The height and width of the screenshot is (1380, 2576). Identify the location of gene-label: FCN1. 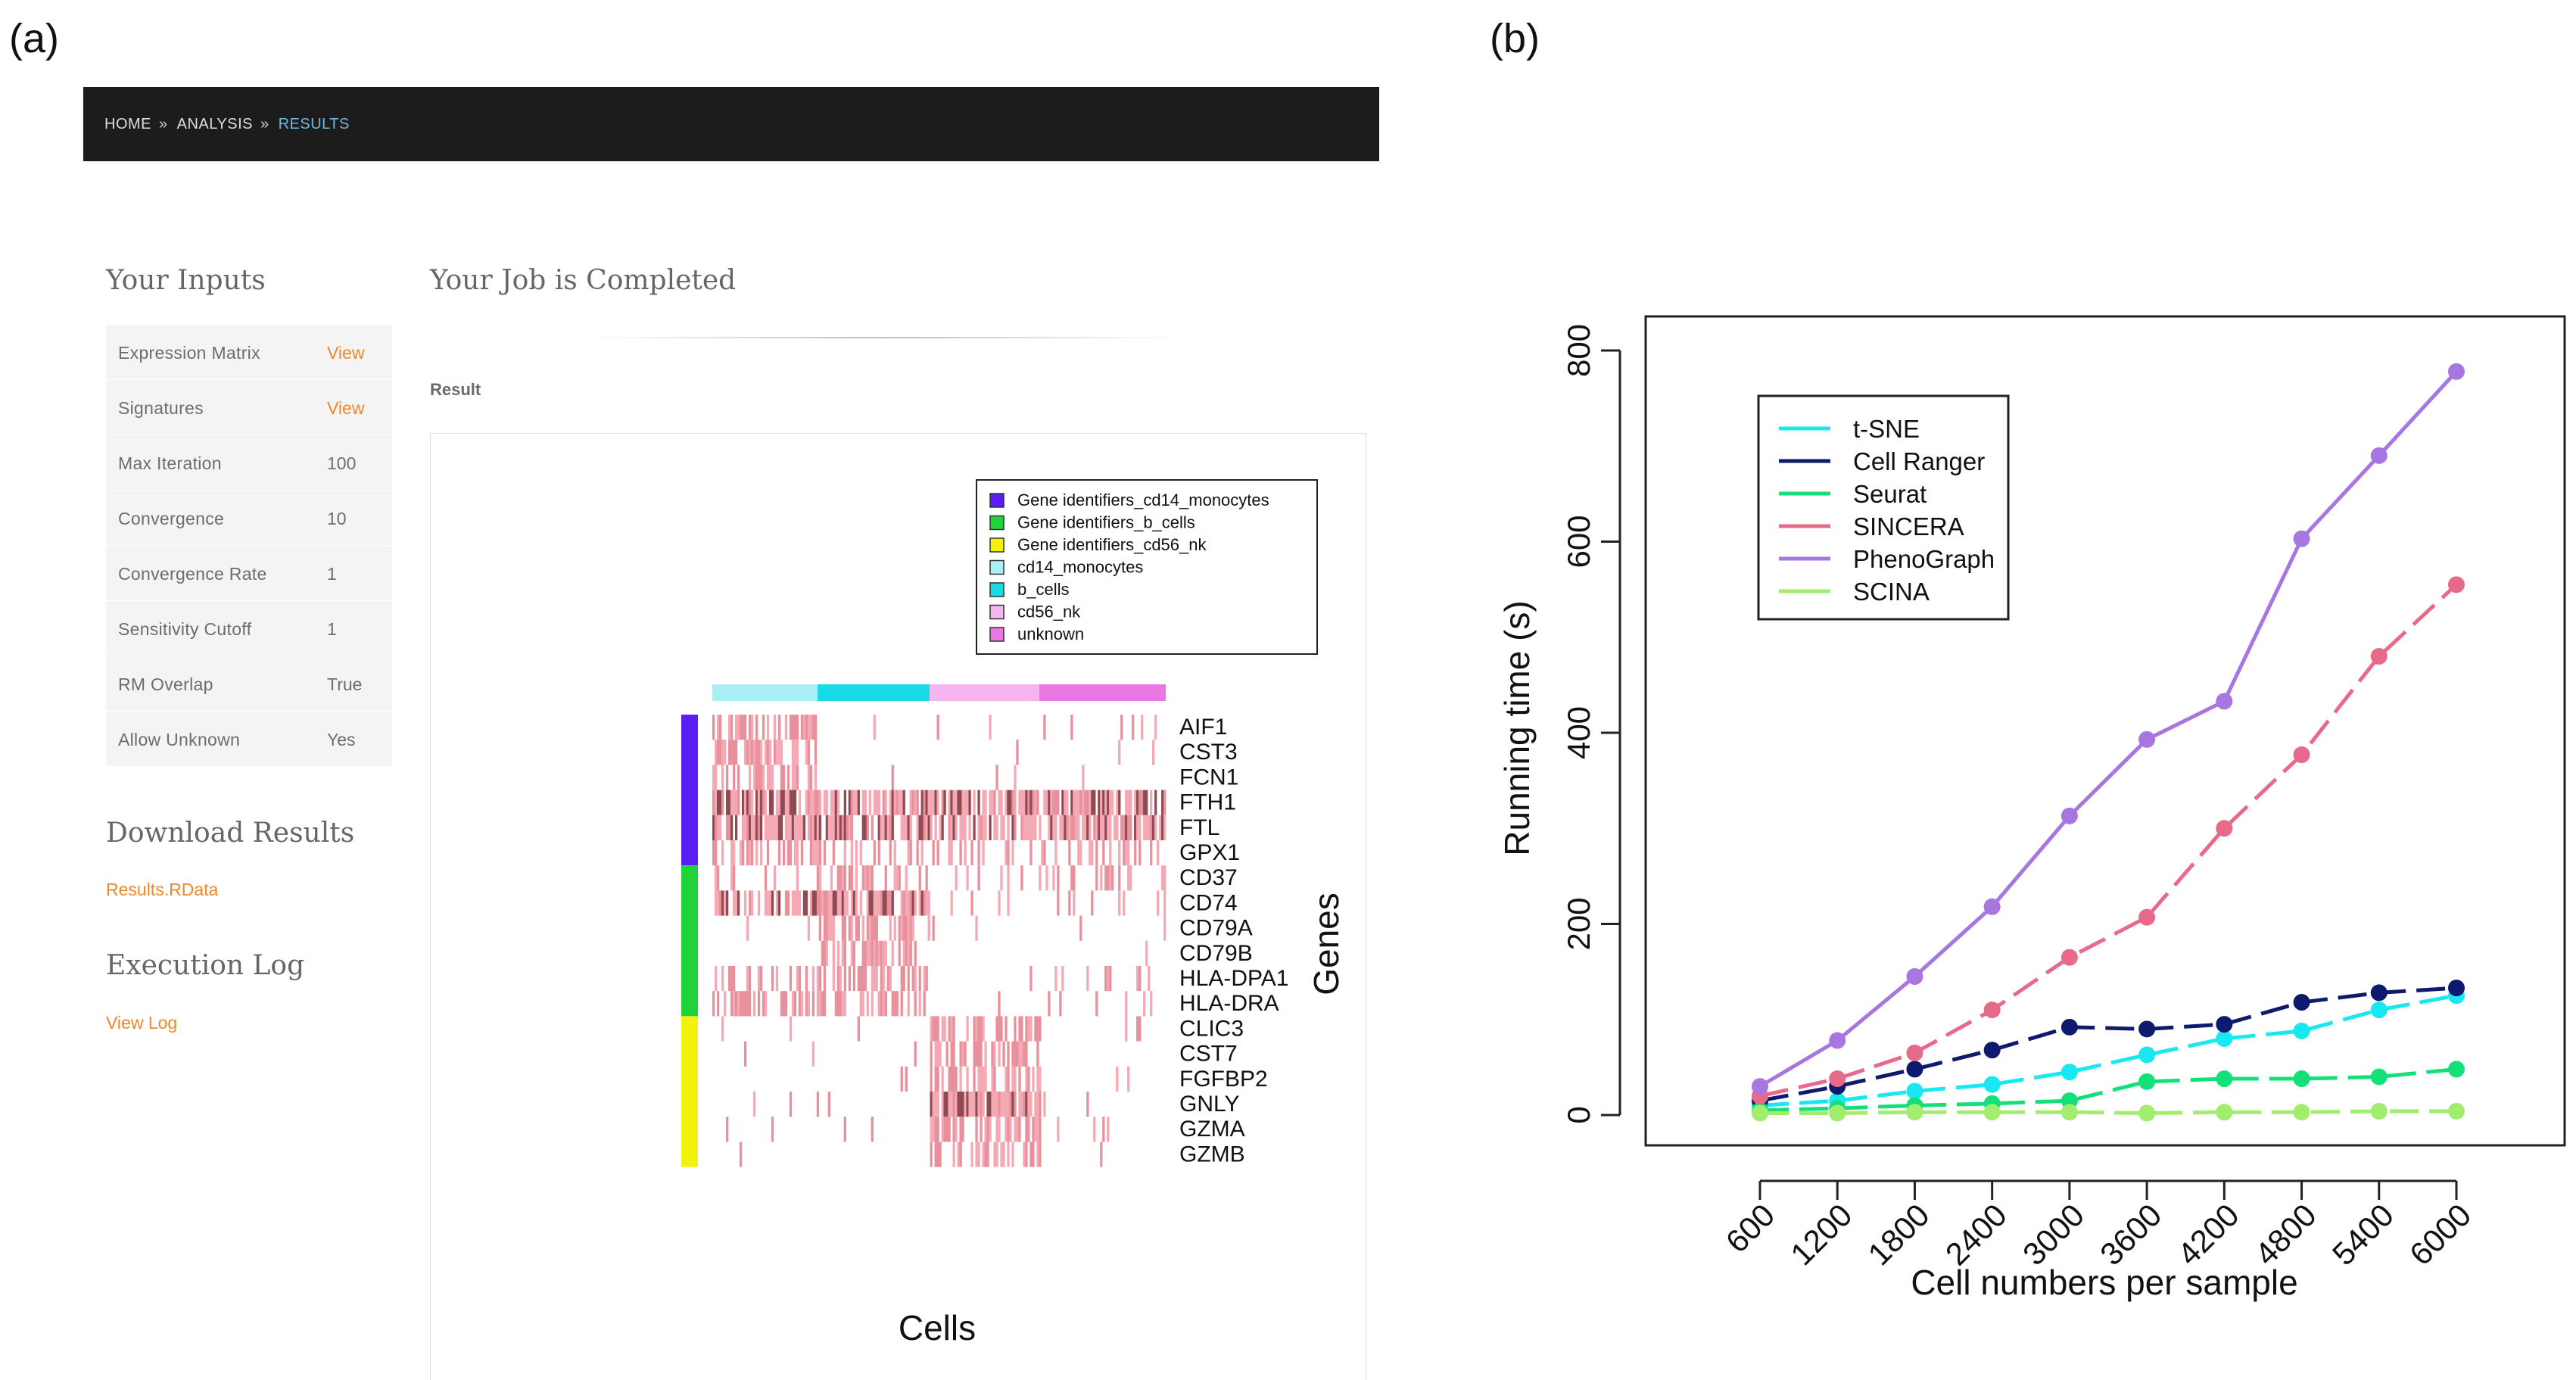
(1208, 777).